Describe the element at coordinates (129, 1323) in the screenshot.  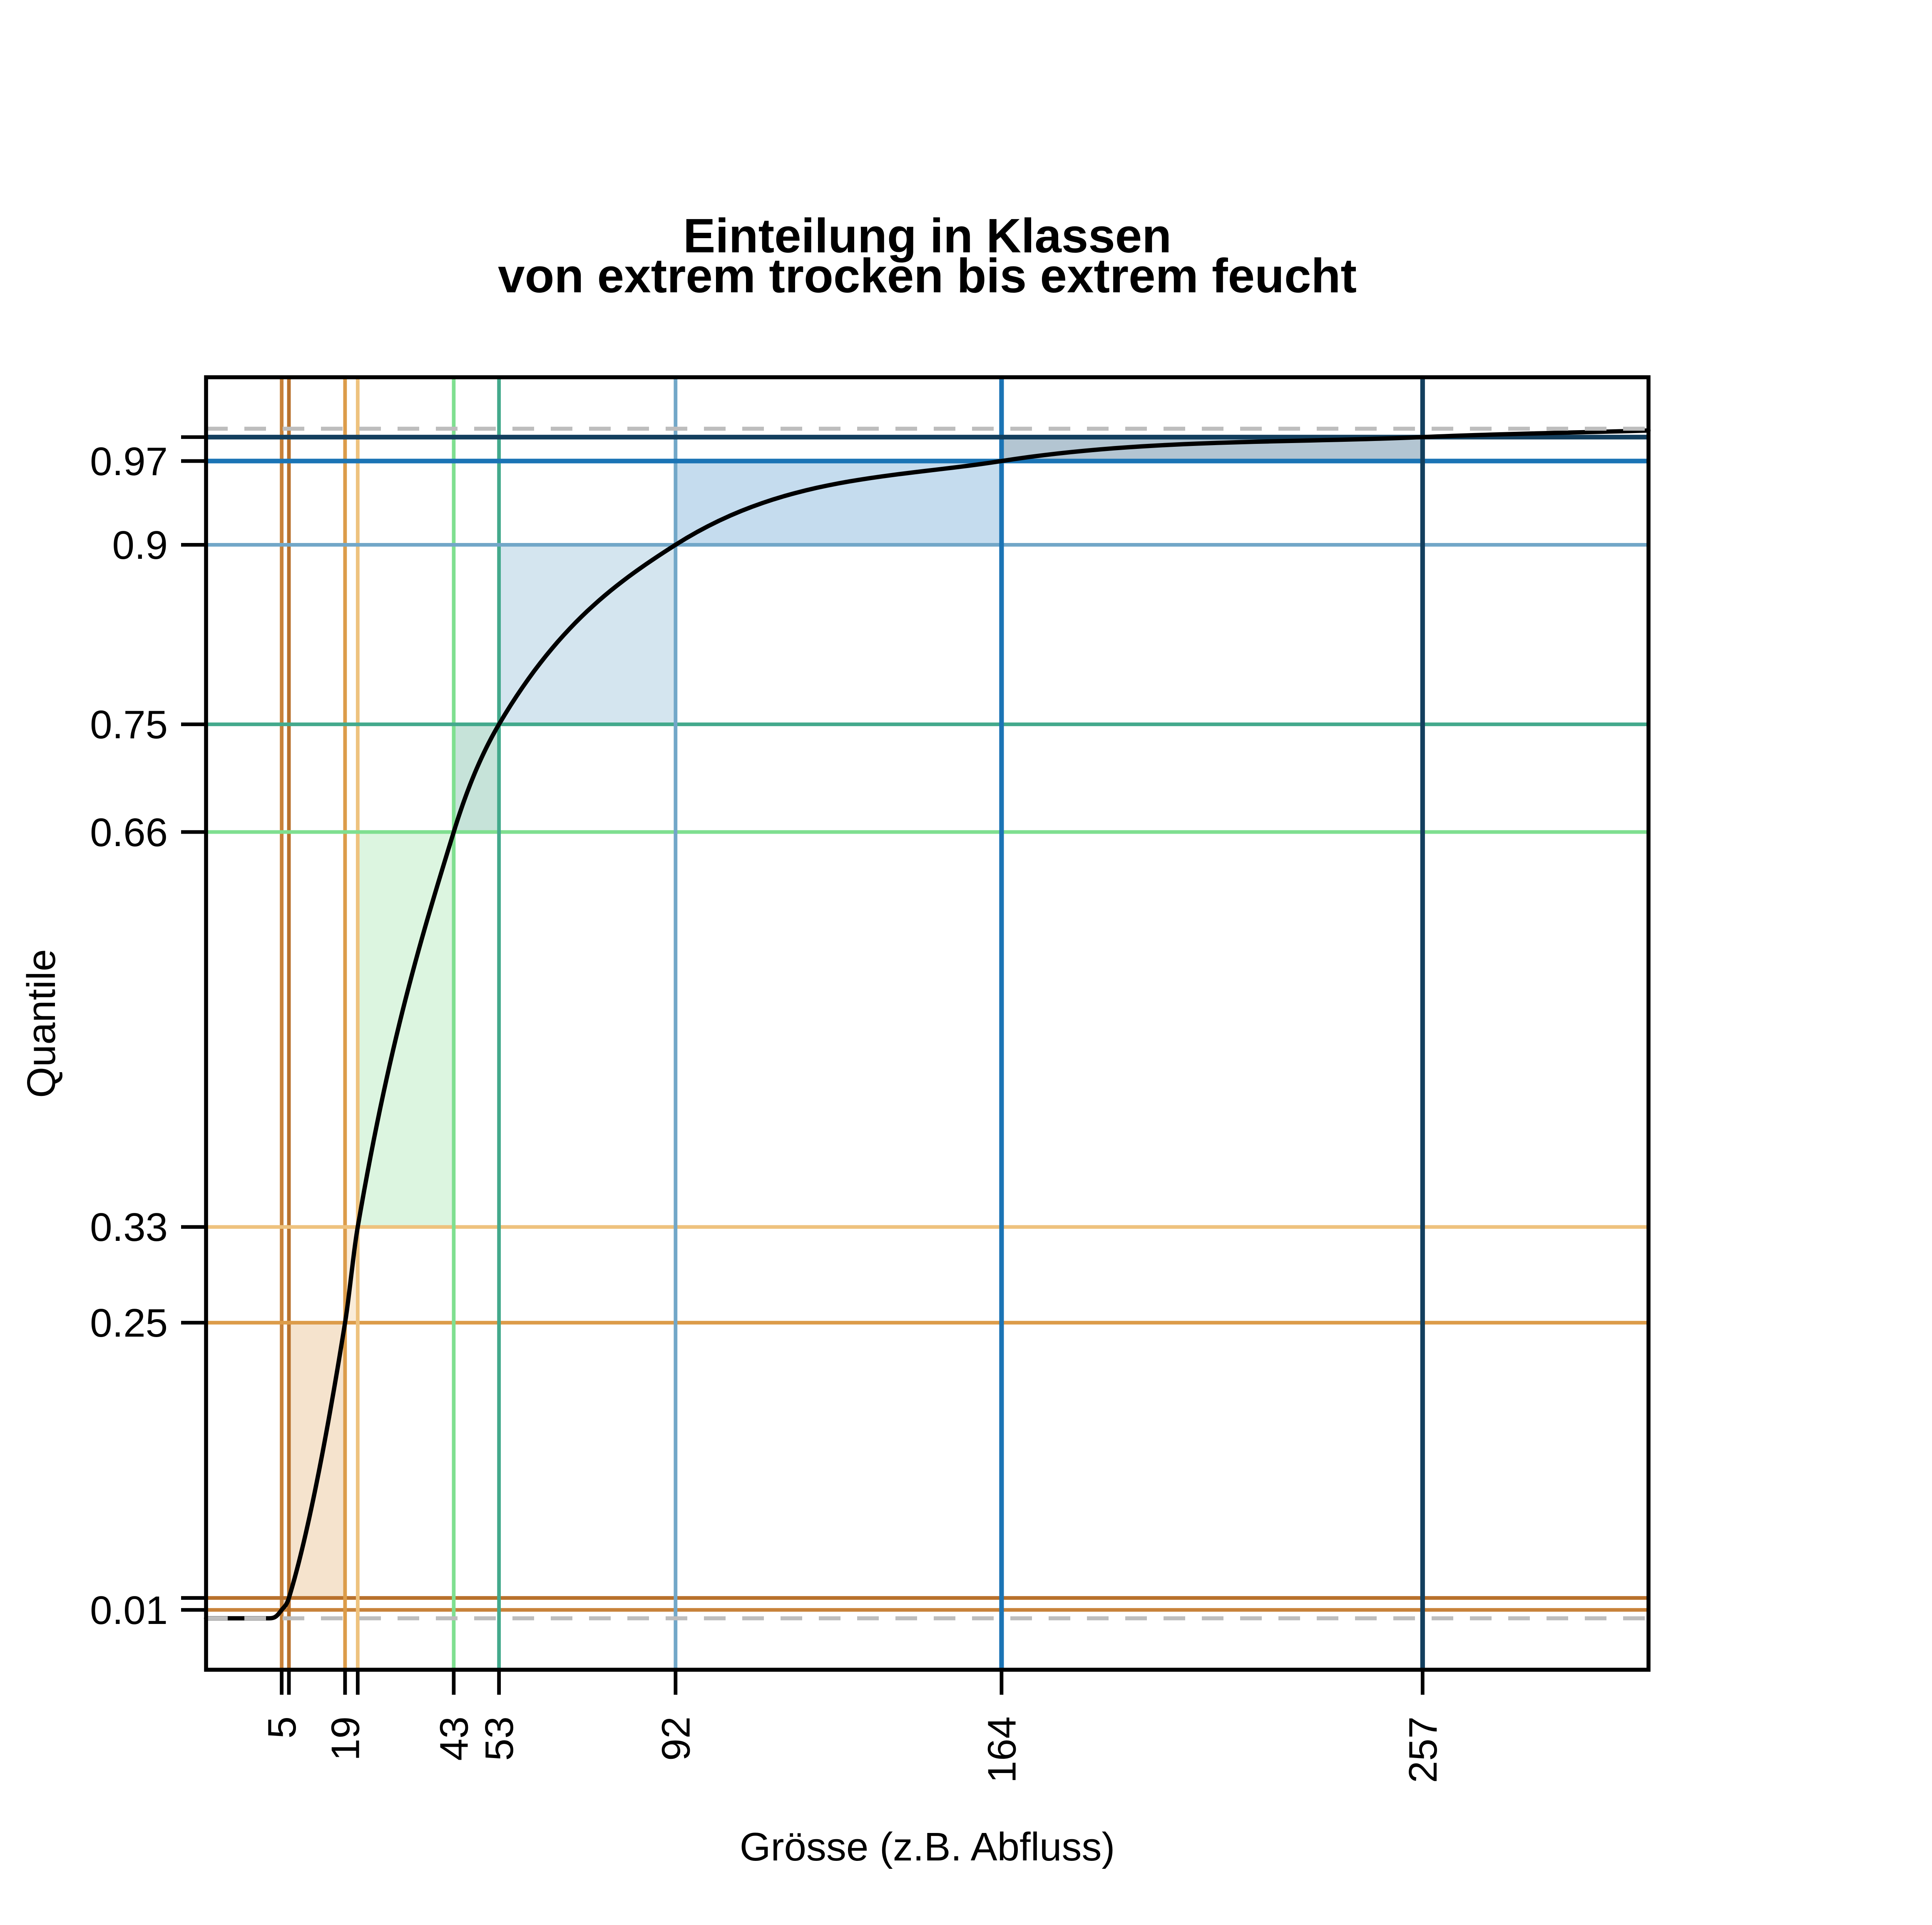
I see `y-tick-label: 0.25` at that location.